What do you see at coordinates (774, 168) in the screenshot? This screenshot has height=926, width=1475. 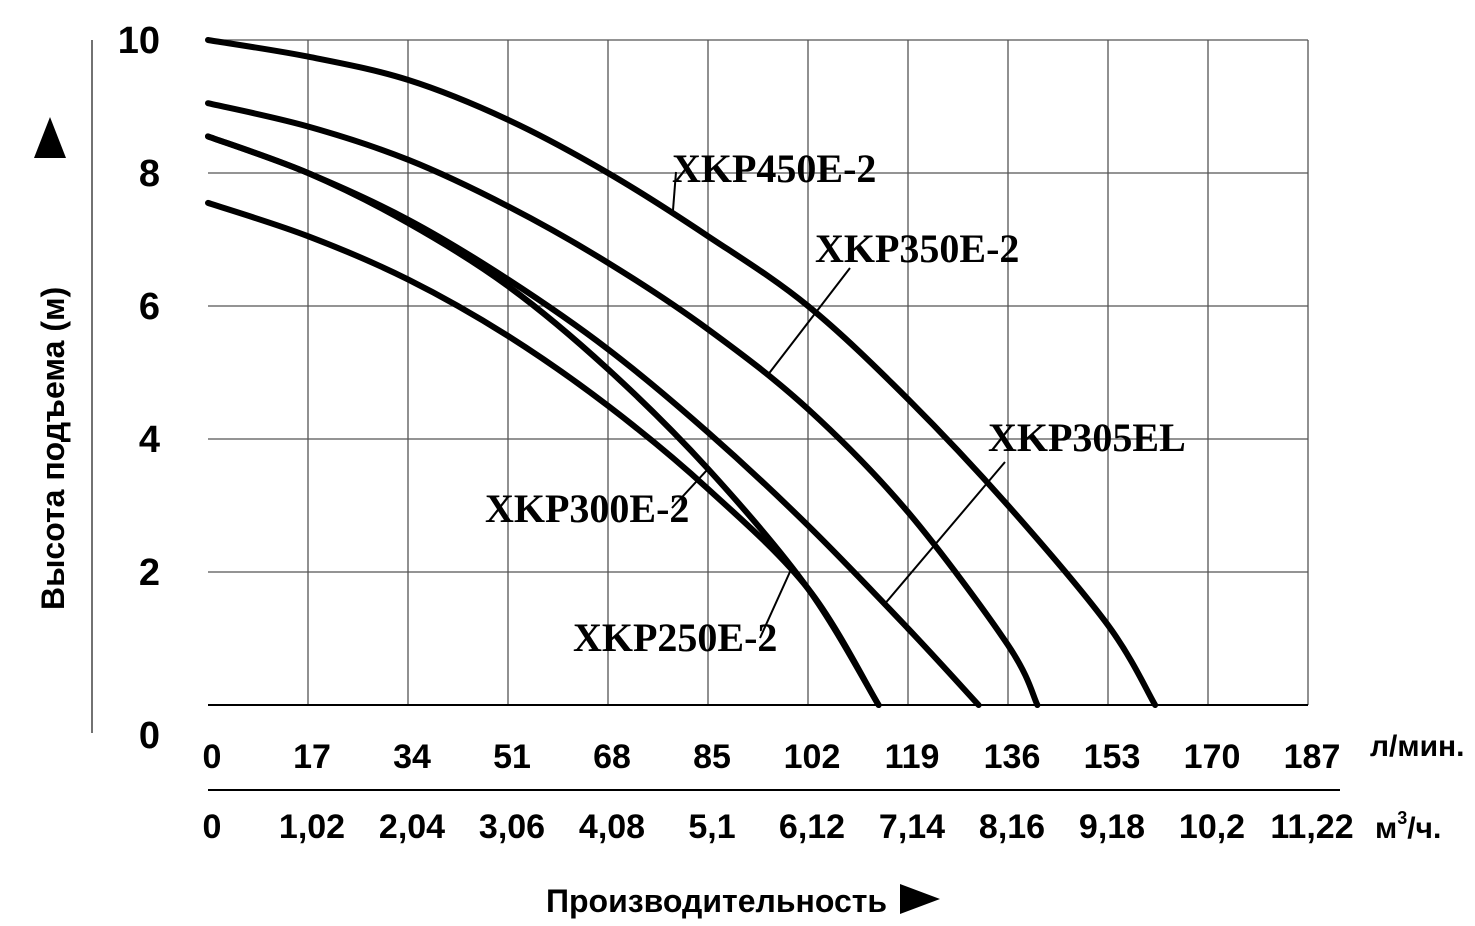 I see `label-xkp450e-2: XKP450E-2` at bounding box center [774, 168].